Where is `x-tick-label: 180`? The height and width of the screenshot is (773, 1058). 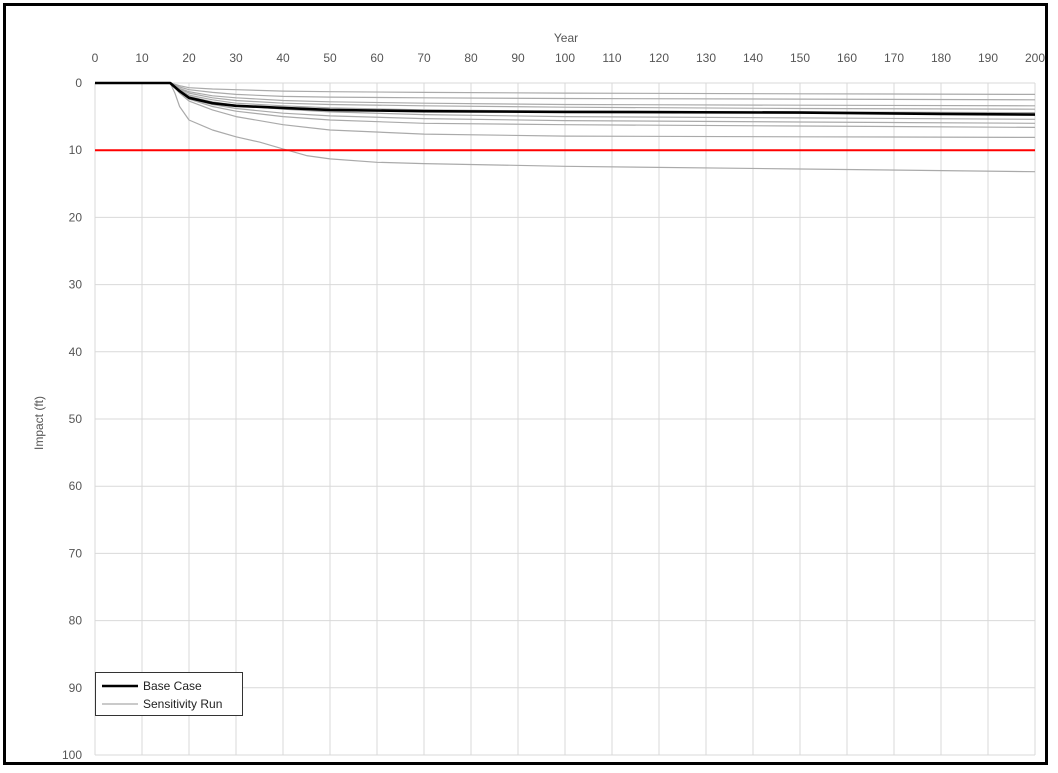
x-tick-label: 180 is located at coordinates (941, 58).